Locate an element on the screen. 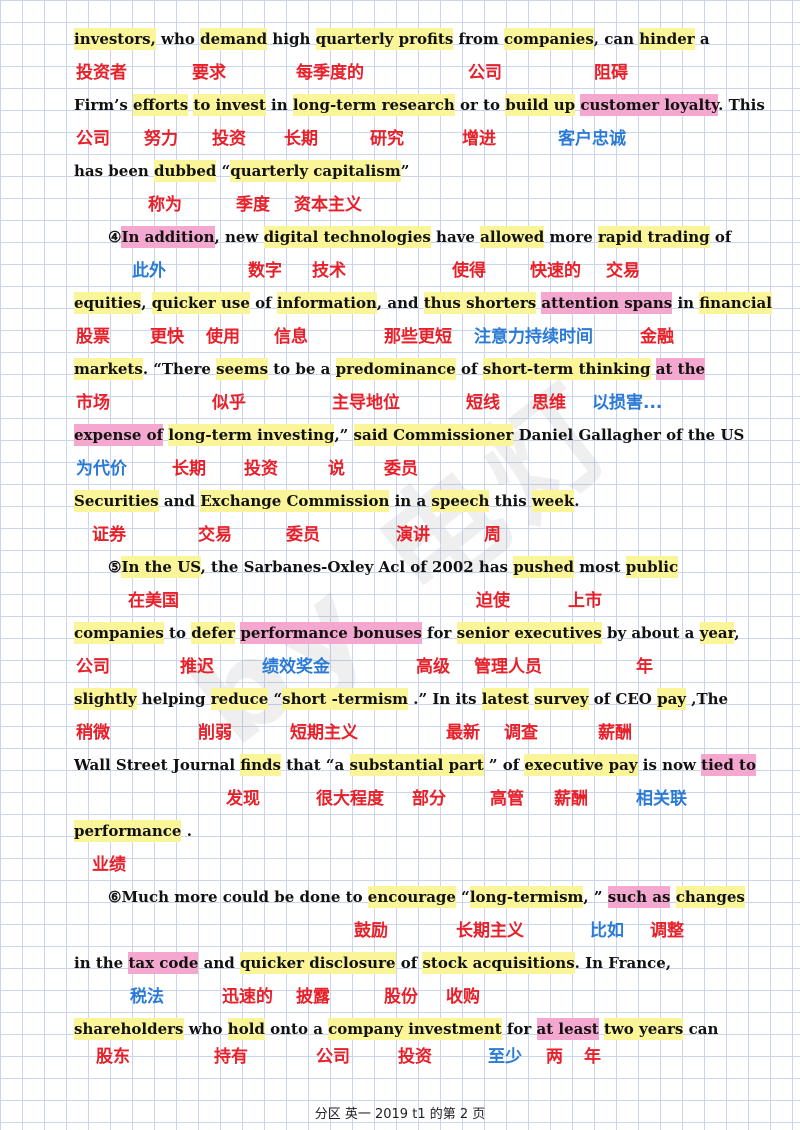 Image resolution: width=800 pixels, height=1130 pixels. text: that “a is located at coordinates (315, 765).